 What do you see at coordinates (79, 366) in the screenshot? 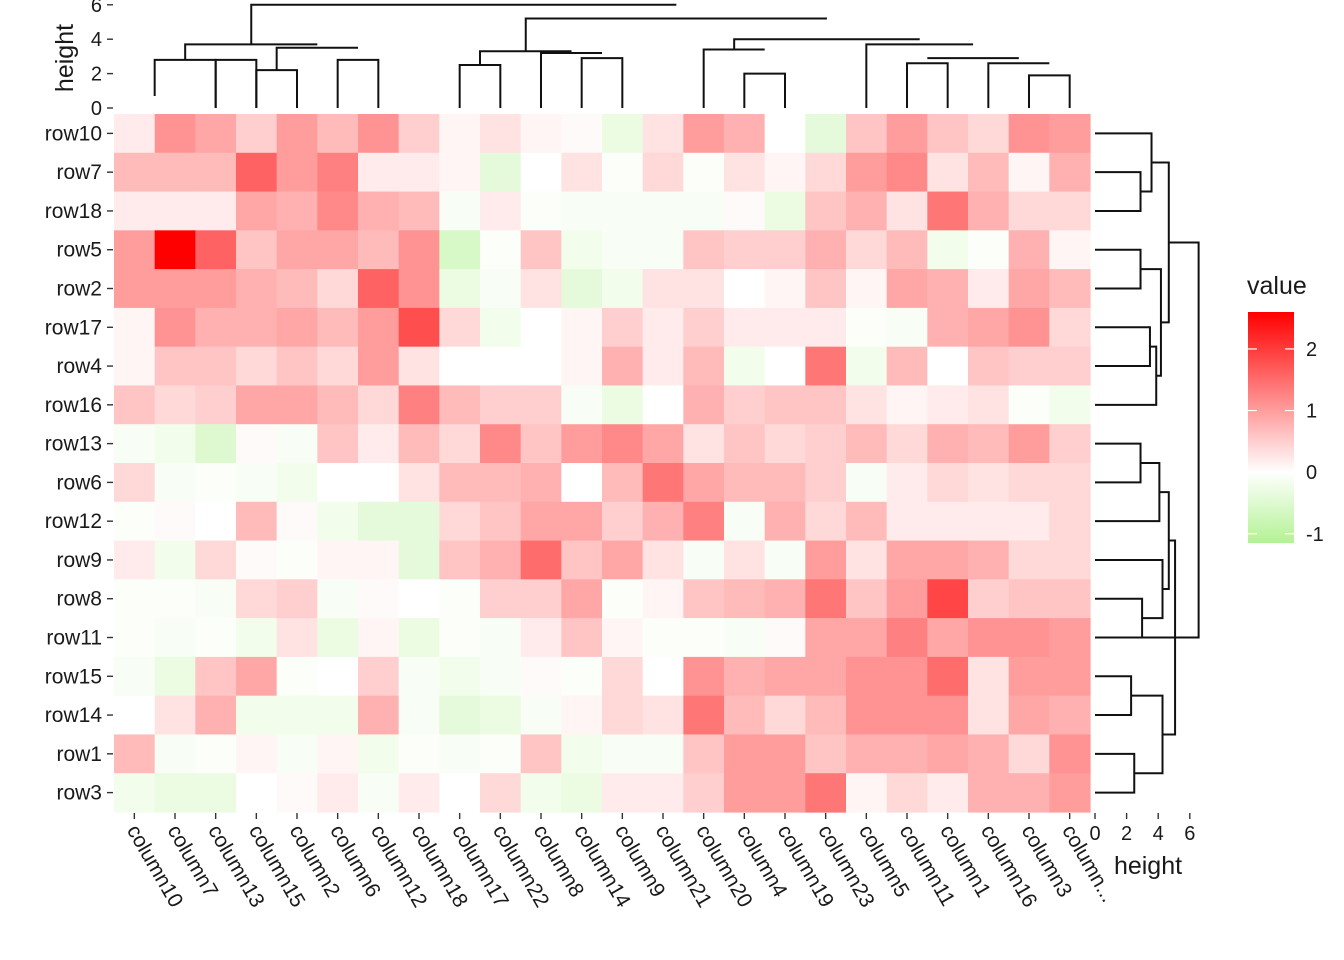
I see `row-label: row4` at bounding box center [79, 366].